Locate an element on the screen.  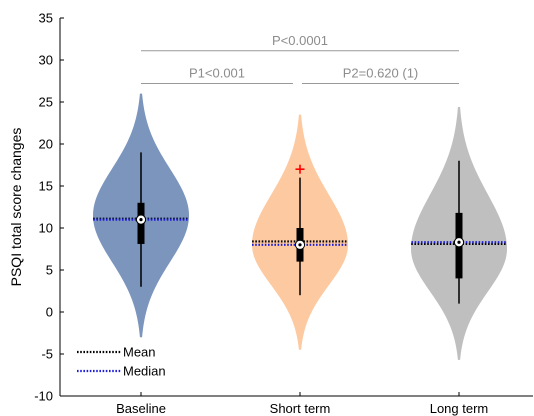
y-tick-label: 10 is located at coordinates (46, 228).